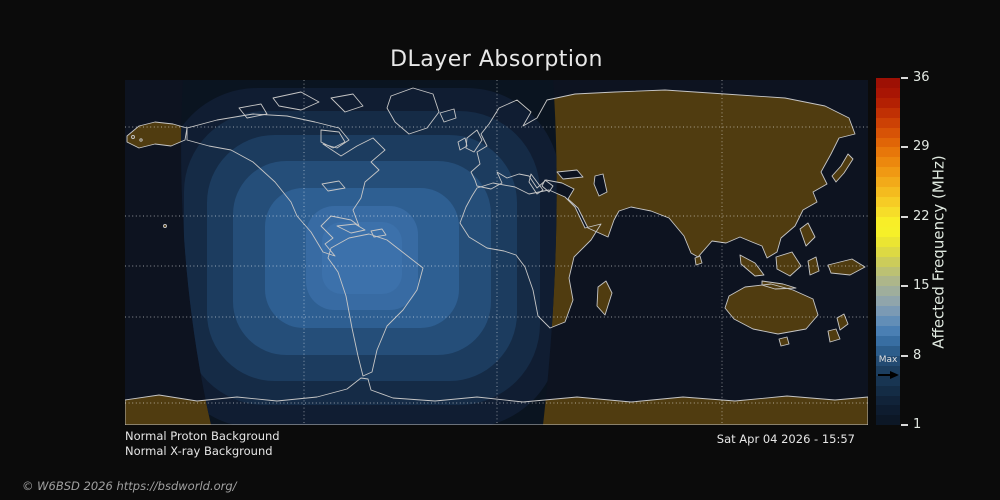 Image resolution: width=1000 pixels, height=500 pixels. I want to click on colorbar-ticks: 36 29 22 15 8 1, so click(921, 251).